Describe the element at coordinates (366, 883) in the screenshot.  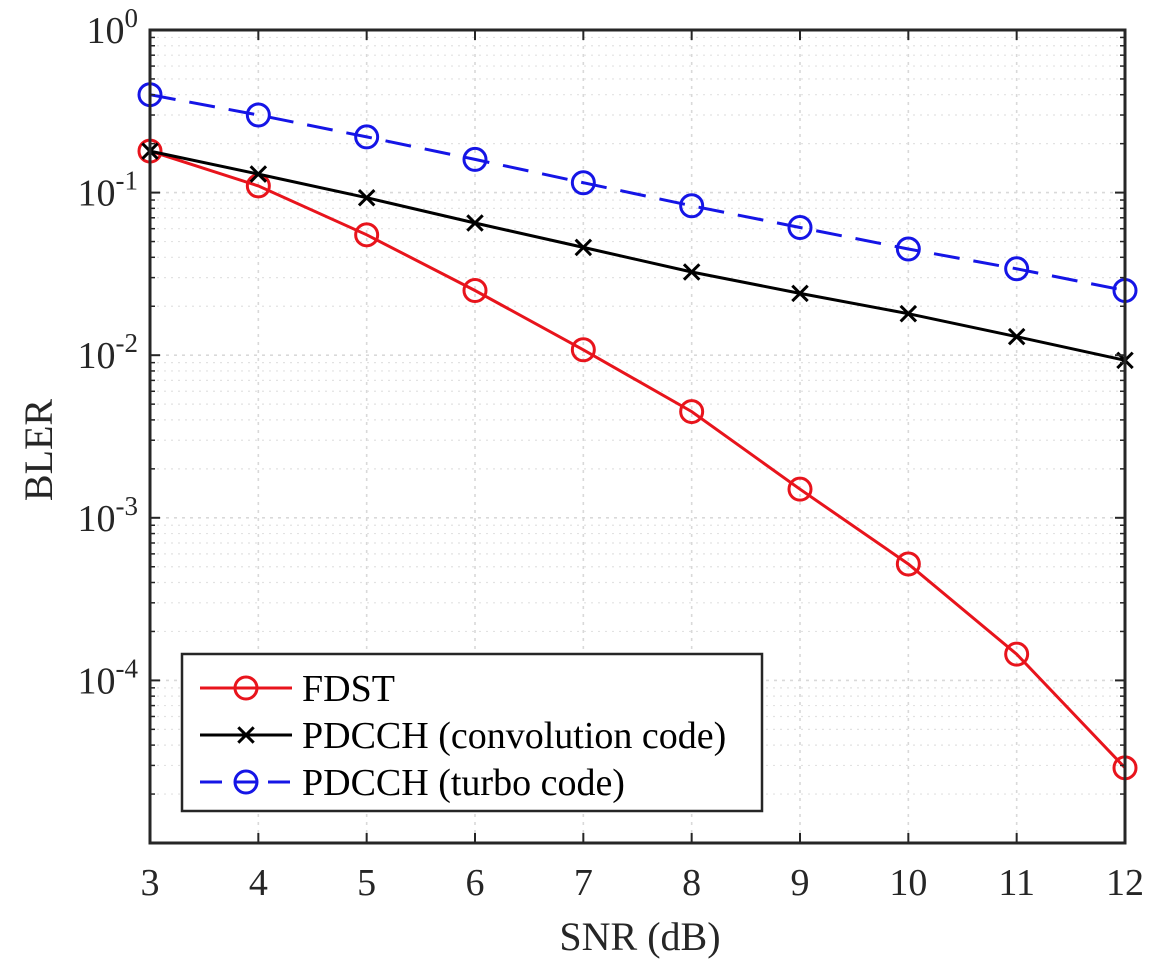
I see `x-tick-label: 5` at that location.